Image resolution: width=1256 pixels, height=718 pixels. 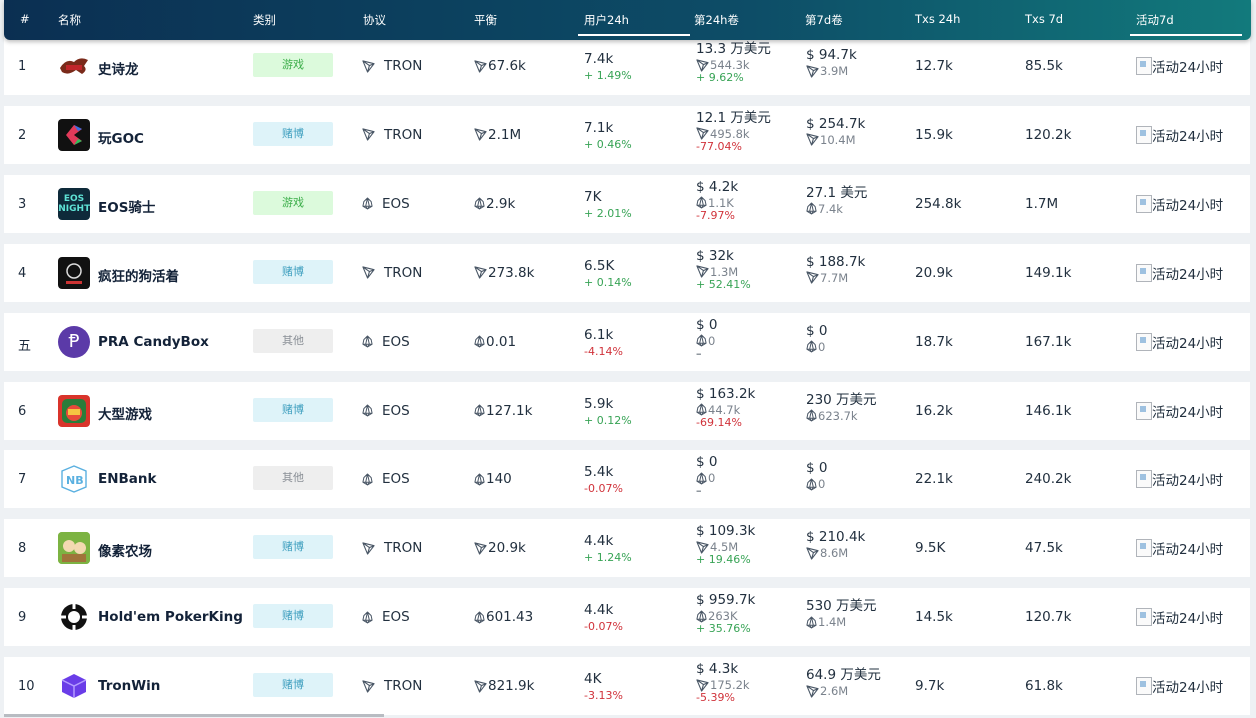 What do you see at coordinates (495, 342) in the screenshot?
I see `balance: 0.01` at bounding box center [495, 342].